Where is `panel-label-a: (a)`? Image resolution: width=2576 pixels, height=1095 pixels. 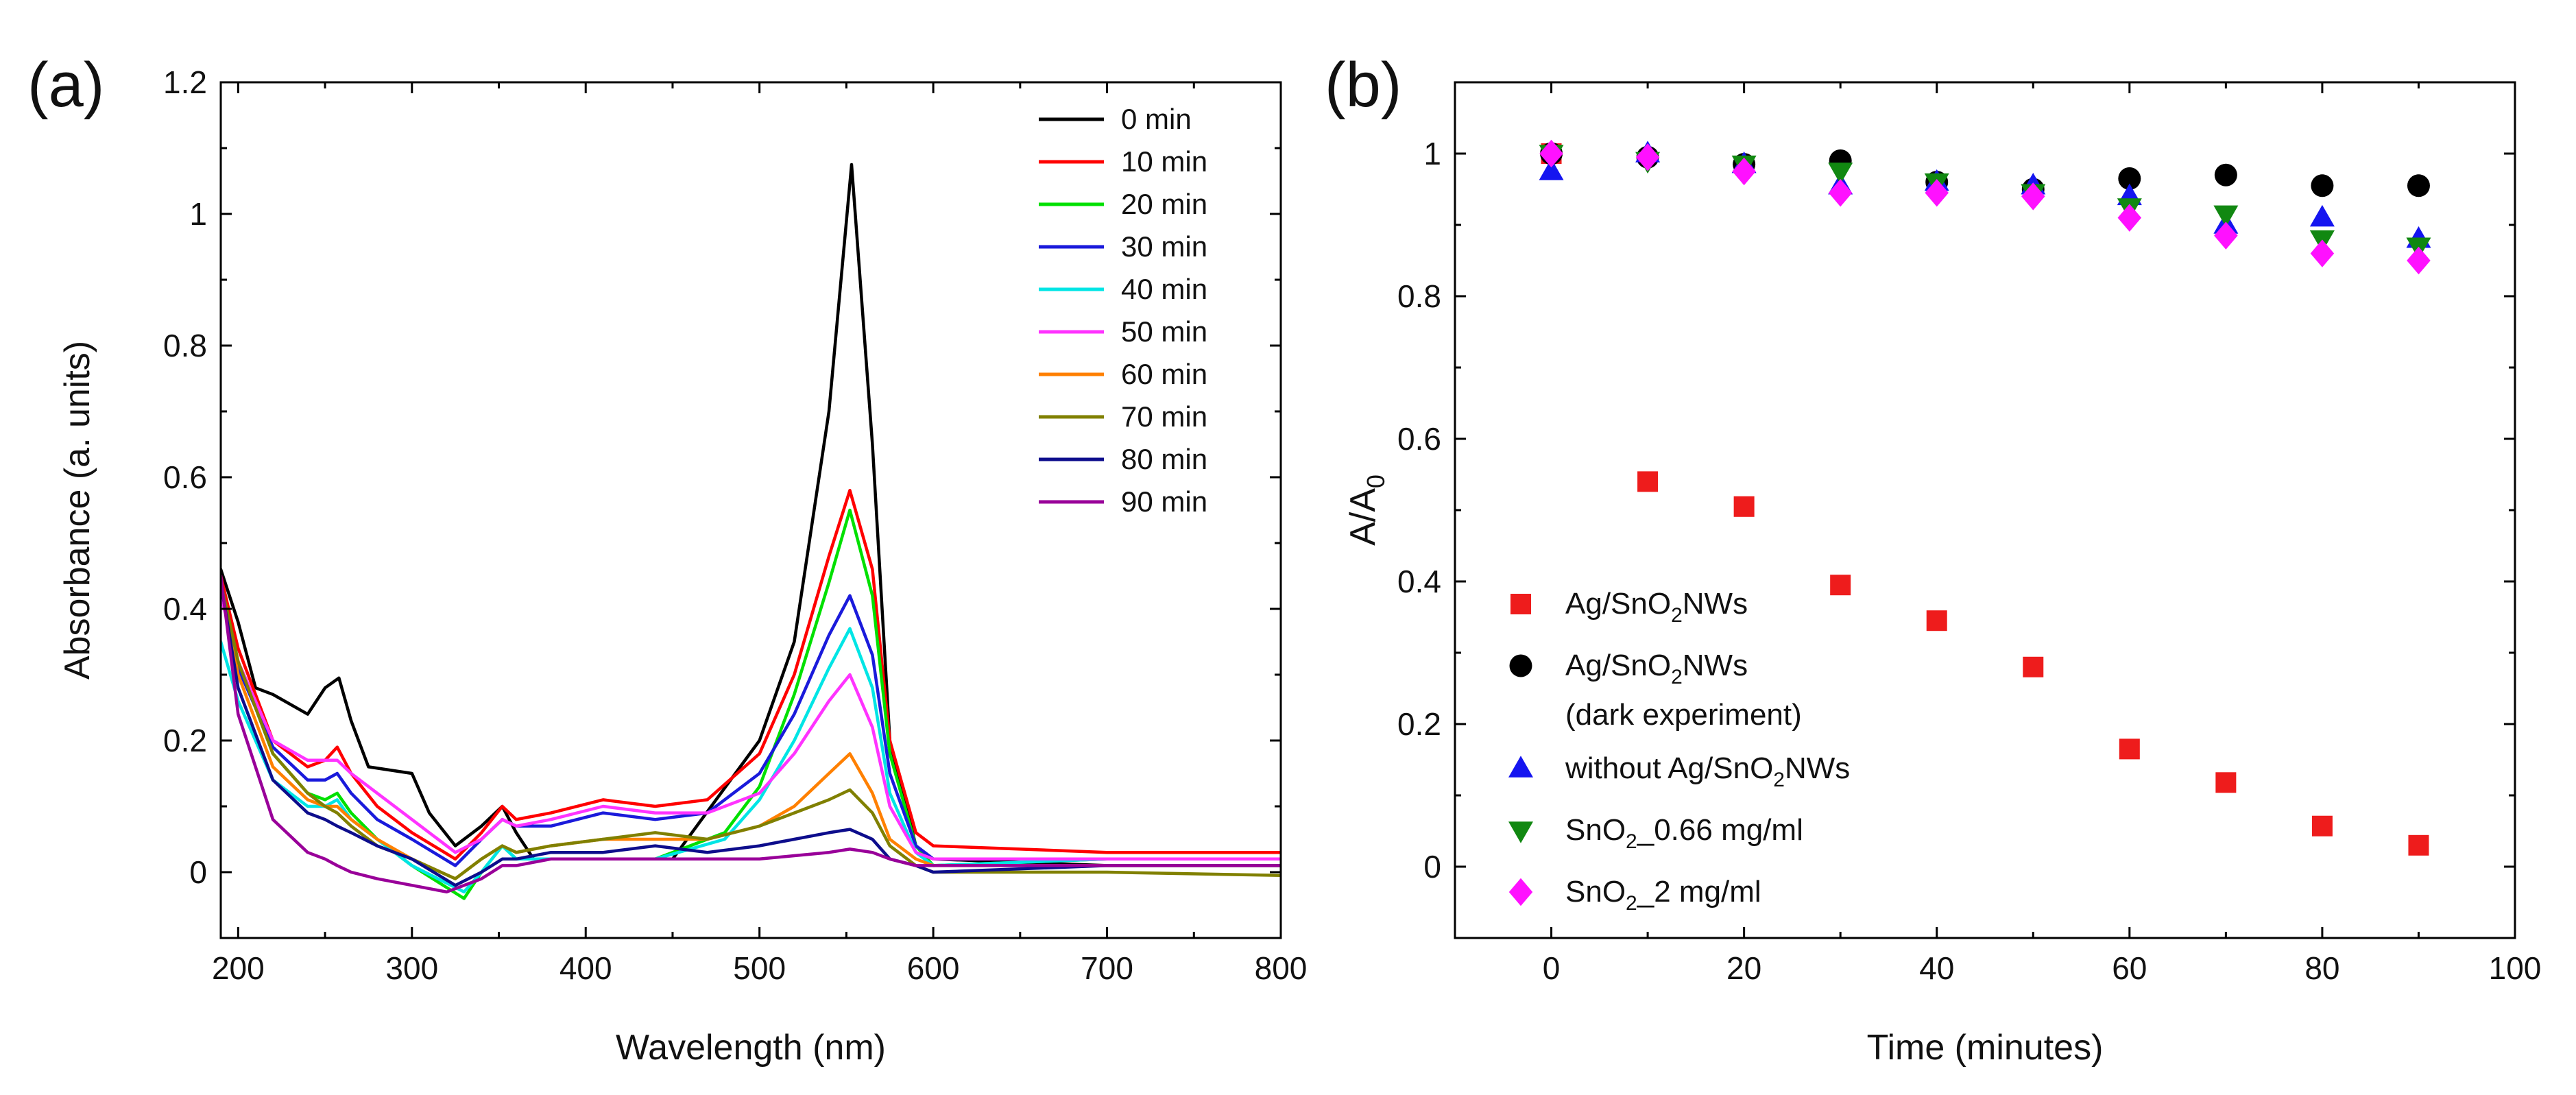 panel-label-a: (a) is located at coordinates (66, 85).